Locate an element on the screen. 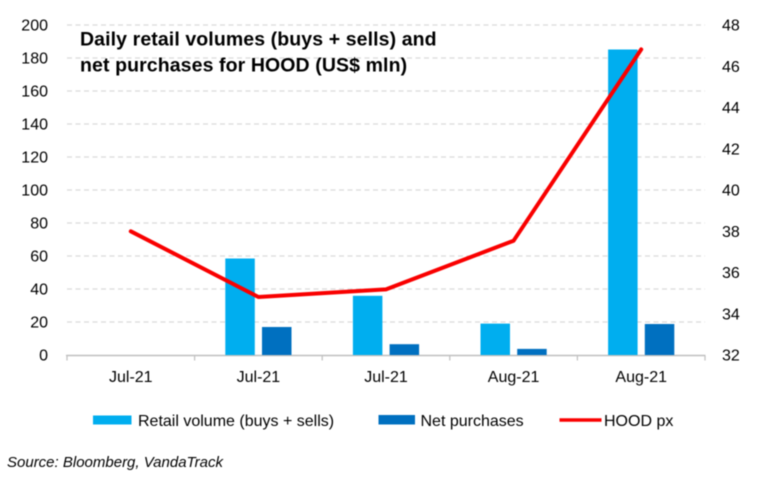 Image resolution: width=769 pixels, height=480 pixels. svg-text: HOOD px is located at coordinates (638, 421).